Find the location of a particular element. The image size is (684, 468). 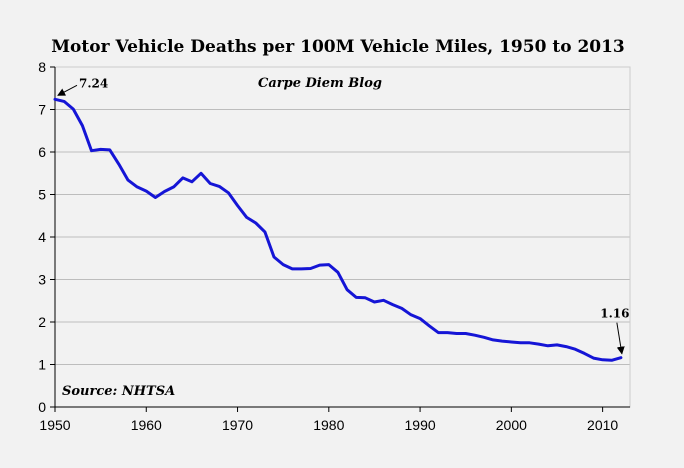

x-tick-label: 1980 is located at coordinates (328, 425).